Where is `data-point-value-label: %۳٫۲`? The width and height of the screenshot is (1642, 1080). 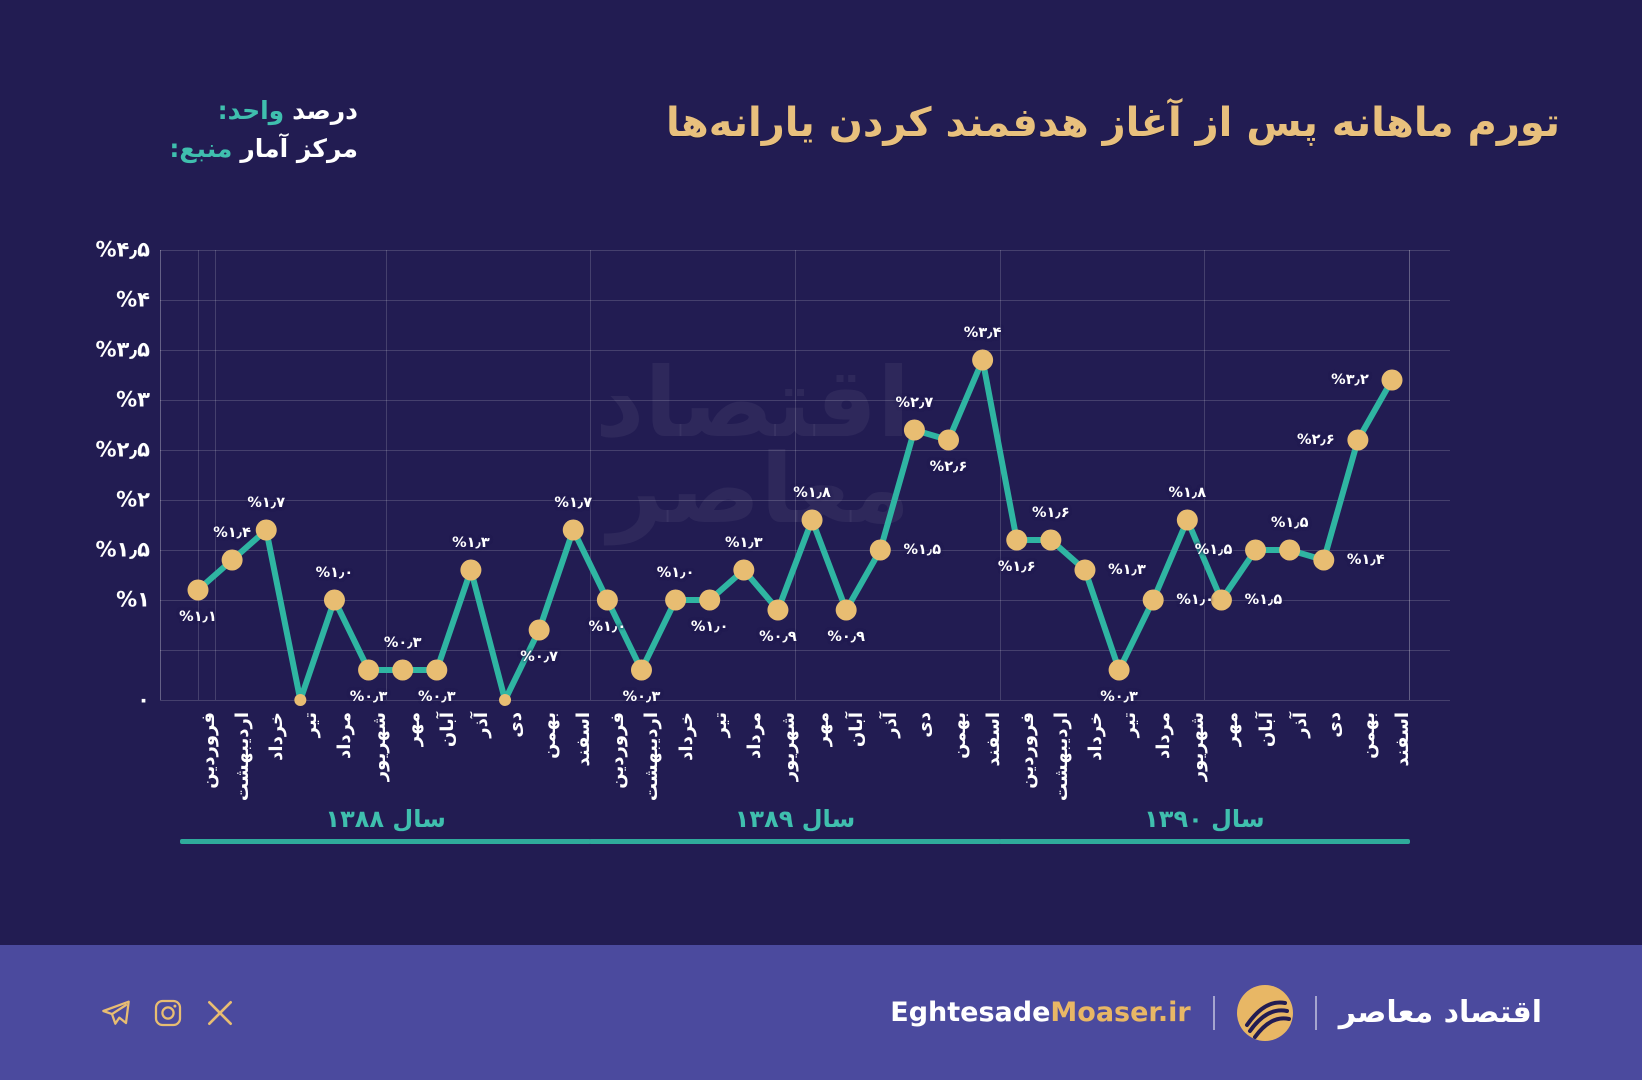 data-point-value-label: %۳٫۲ is located at coordinates (1350, 380).